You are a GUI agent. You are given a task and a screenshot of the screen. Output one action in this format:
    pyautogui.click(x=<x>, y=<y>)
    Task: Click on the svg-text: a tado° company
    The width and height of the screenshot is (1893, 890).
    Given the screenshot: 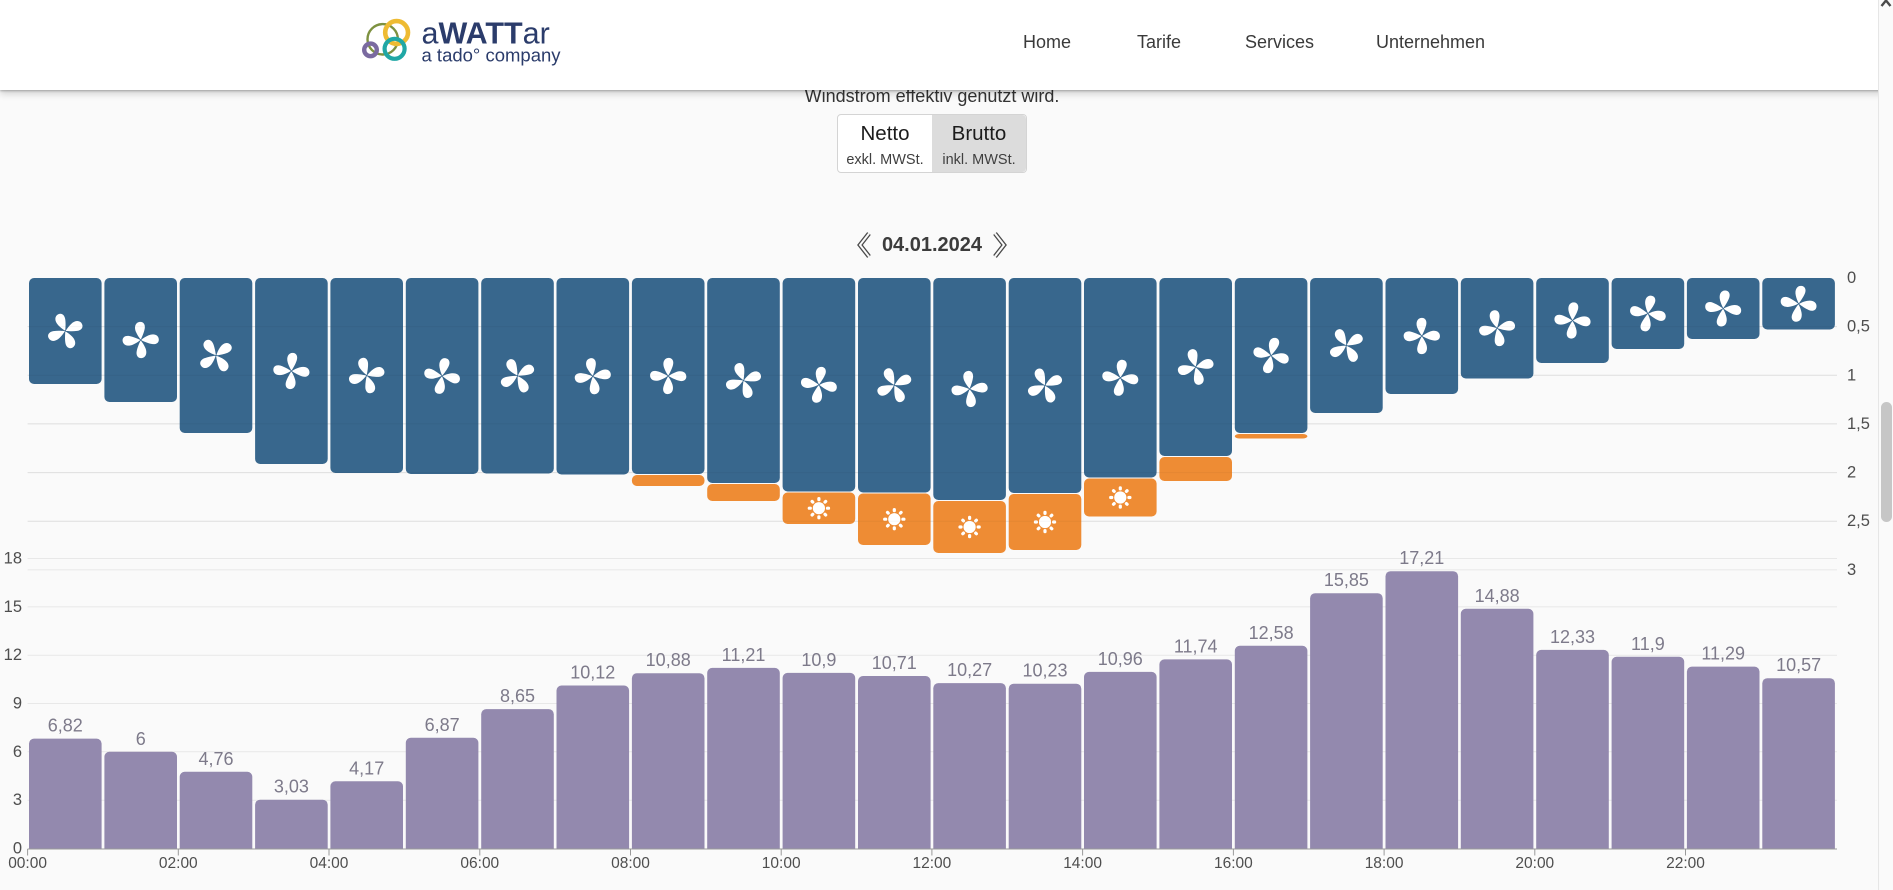 What is the action you would take?
    pyautogui.click(x=492, y=54)
    